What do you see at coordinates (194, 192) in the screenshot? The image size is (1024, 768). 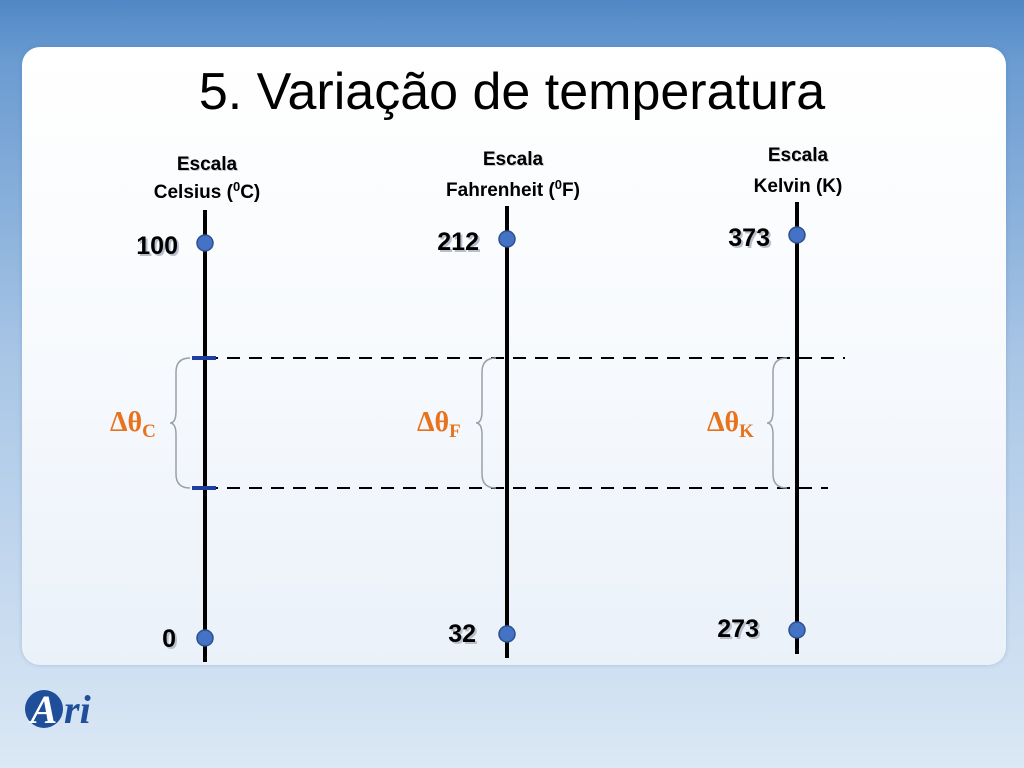 I see `celsius-label-prefix: Celsius (` at bounding box center [194, 192].